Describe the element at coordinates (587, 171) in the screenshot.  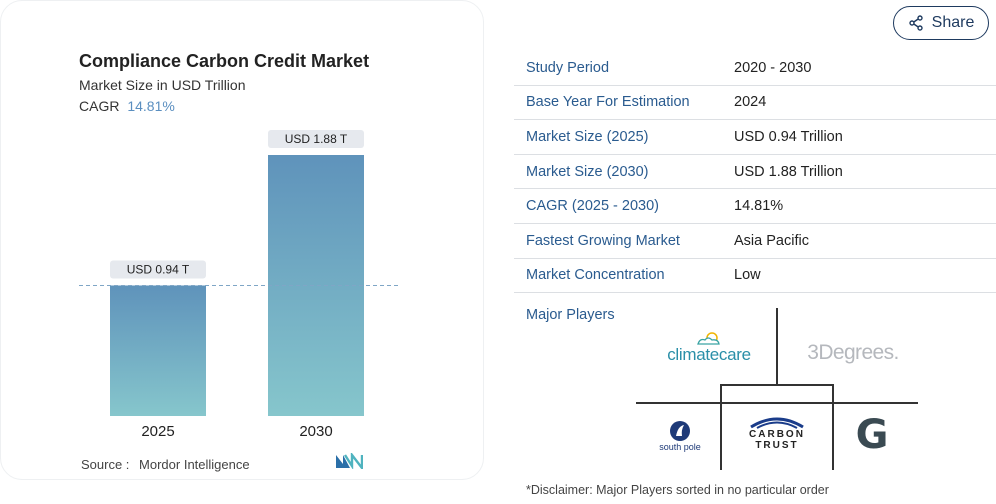
I see `fact-label: Market Size (2030)` at that location.